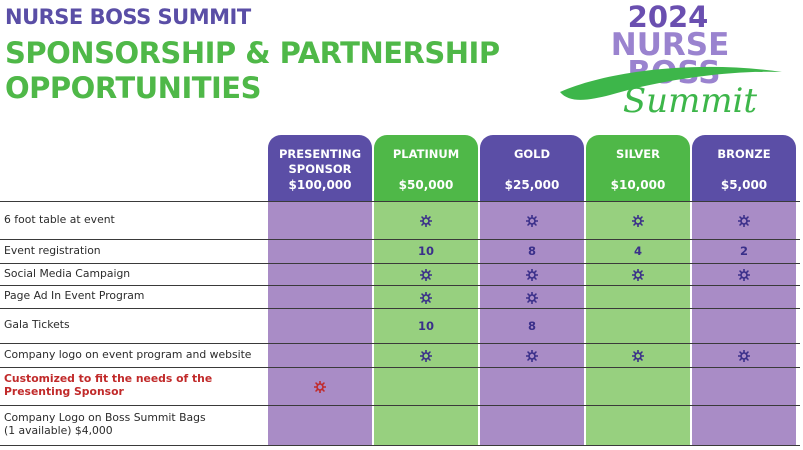 The height and width of the screenshot is (450, 803). Describe the element at coordinates (58, 430) in the screenshot. I see `row-label-line2: (1 available) $4,000` at that location.